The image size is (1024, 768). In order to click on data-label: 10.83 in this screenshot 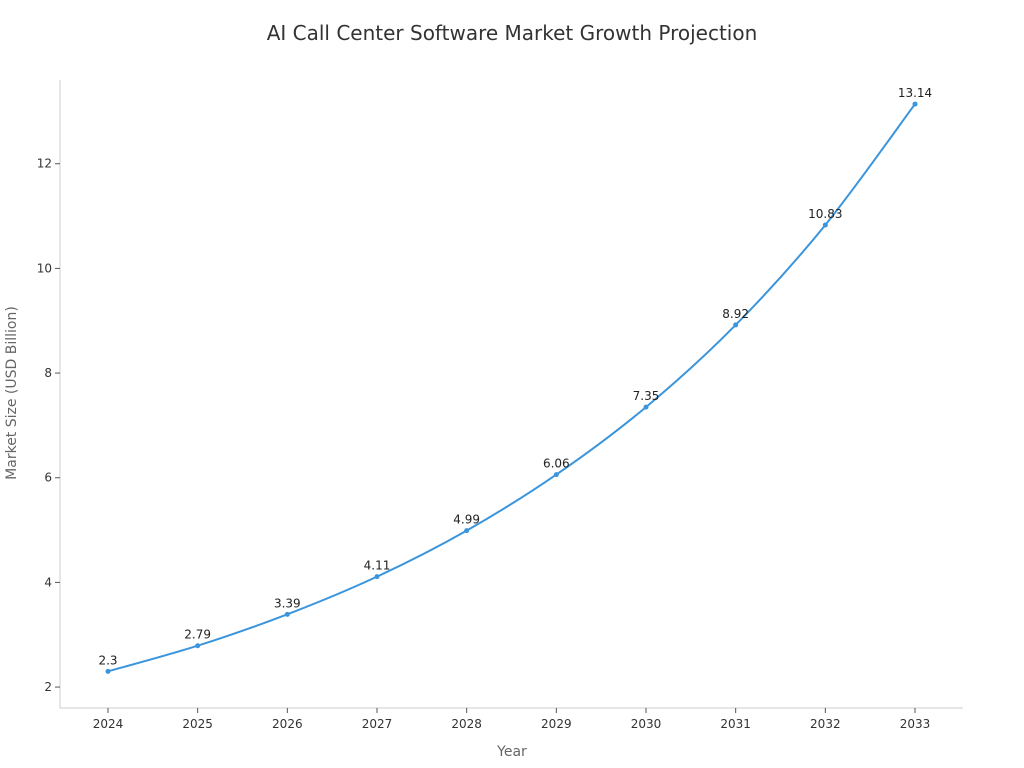, I will do `click(825, 214)`.